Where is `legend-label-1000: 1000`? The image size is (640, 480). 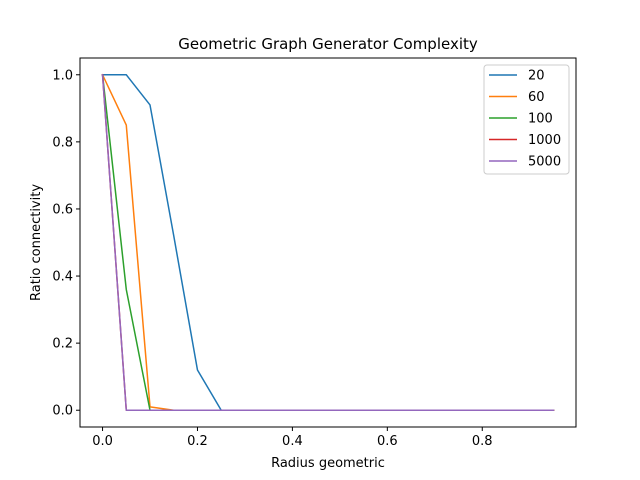
legend-label-1000: 1000 is located at coordinates (544, 140).